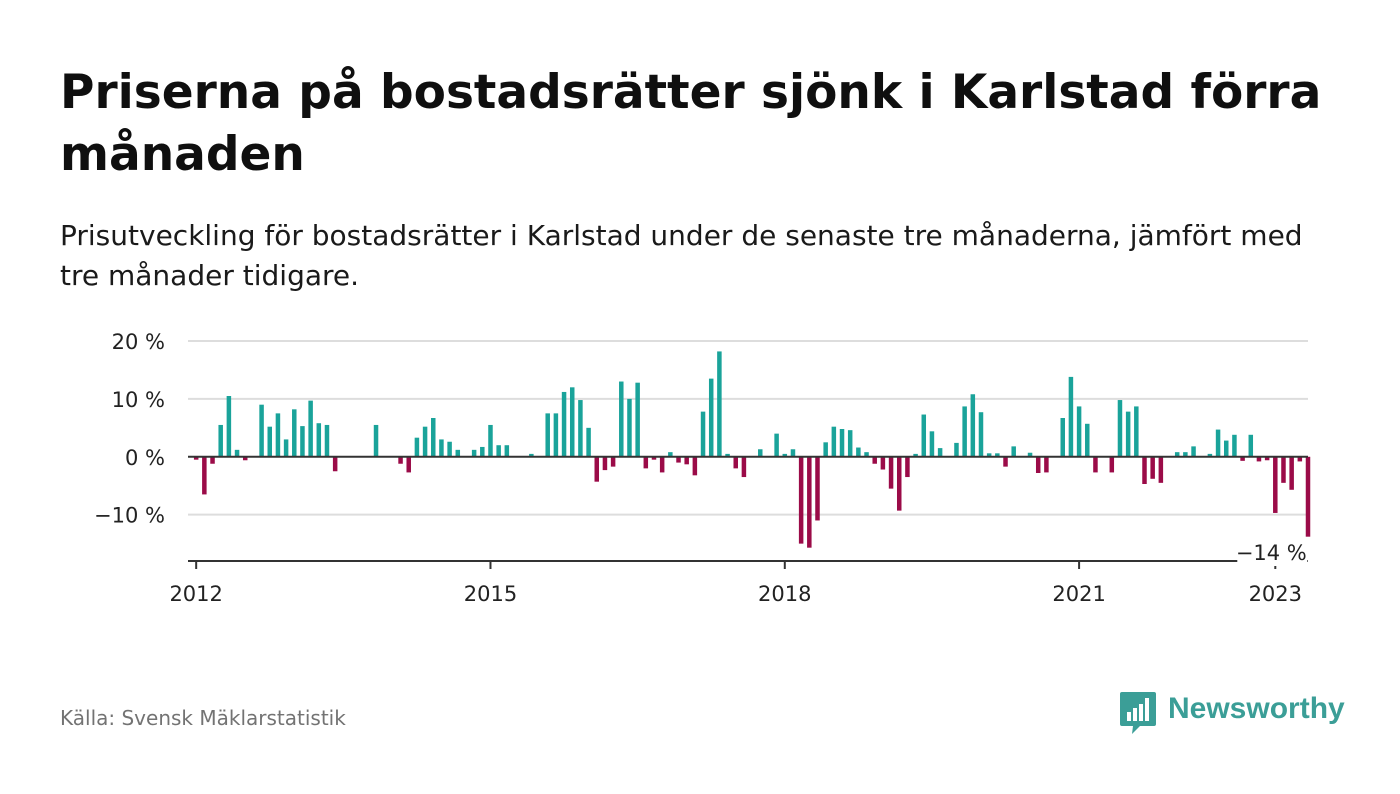 The image size is (1400, 794). What do you see at coordinates (1256, 708) in the screenshot?
I see `brand-name: Newsworthy` at bounding box center [1256, 708].